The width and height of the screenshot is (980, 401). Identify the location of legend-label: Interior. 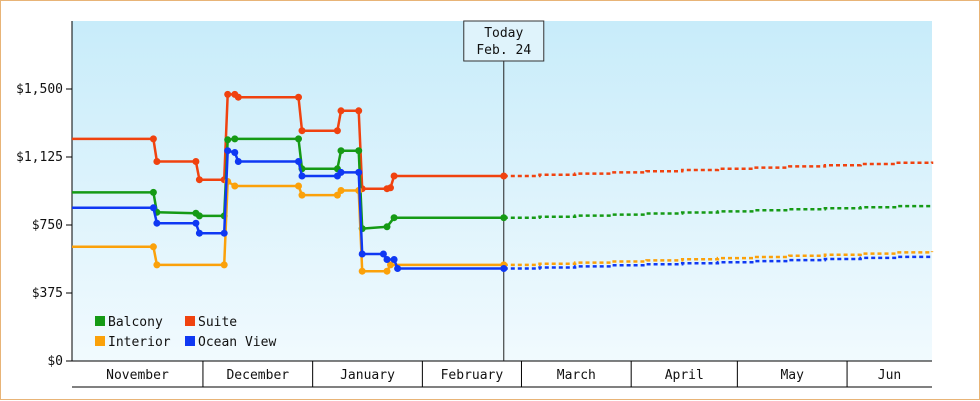
(139, 342).